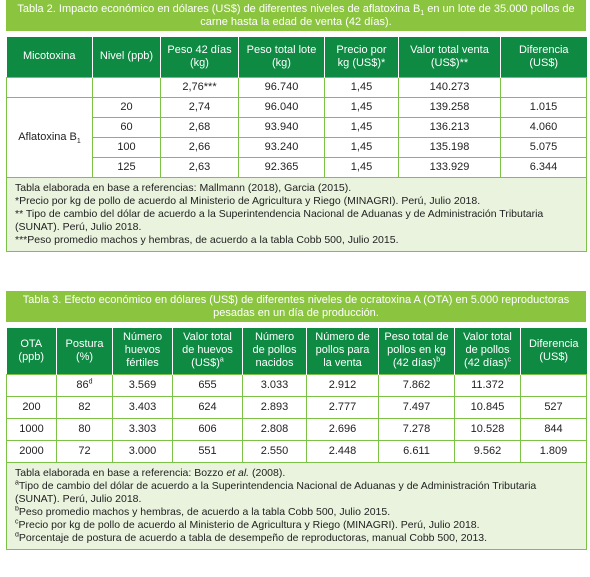  Describe the element at coordinates (200, 107) in the screenshot. I see `table-cell: 2,74` at that location.